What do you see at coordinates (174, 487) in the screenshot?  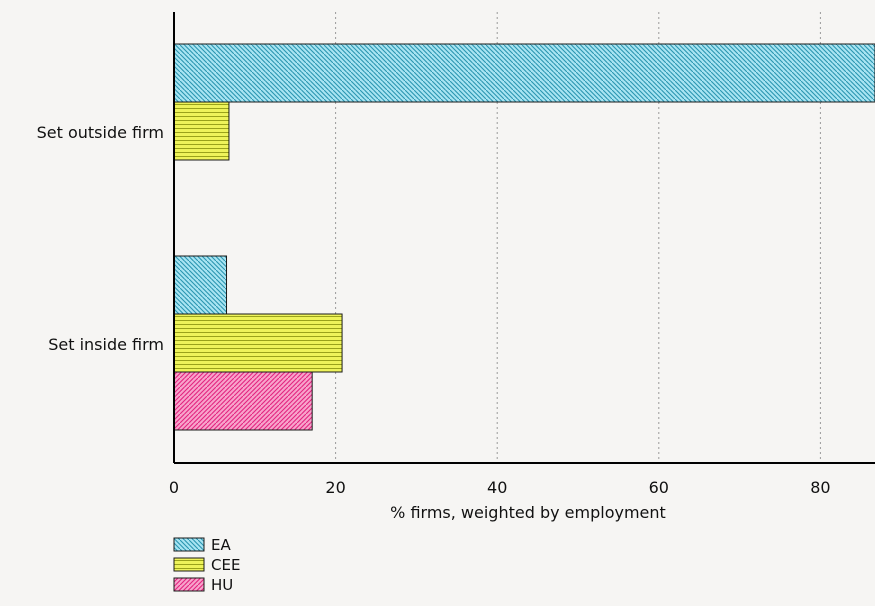 I see `x-tick-label-0: 0` at bounding box center [174, 487].